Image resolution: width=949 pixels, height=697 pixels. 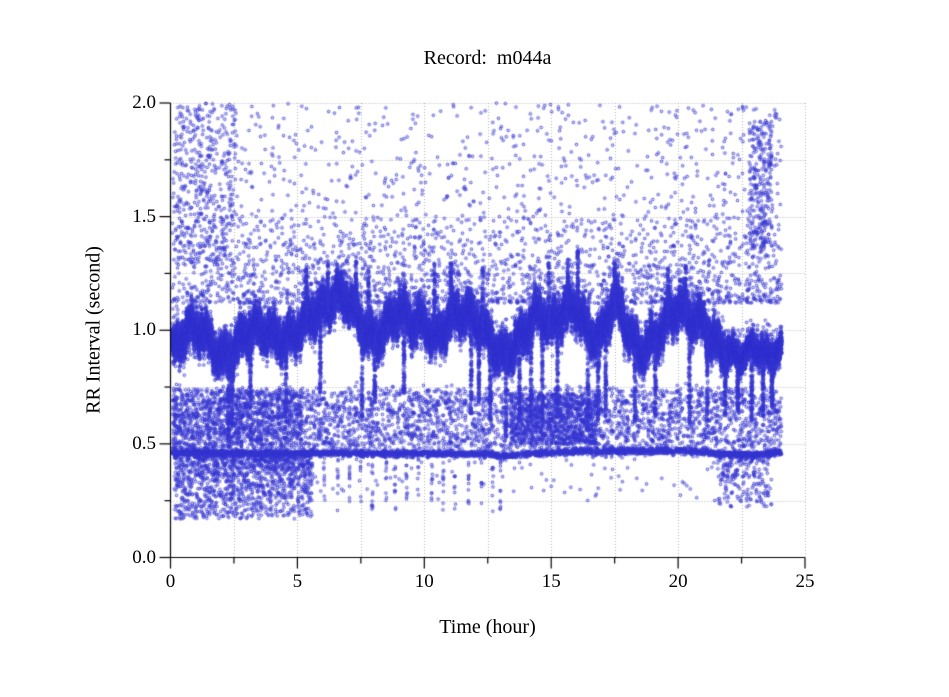 What do you see at coordinates (487, 627) in the screenshot?
I see `x-axis-label: Time (hour)` at bounding box center [487, 627].